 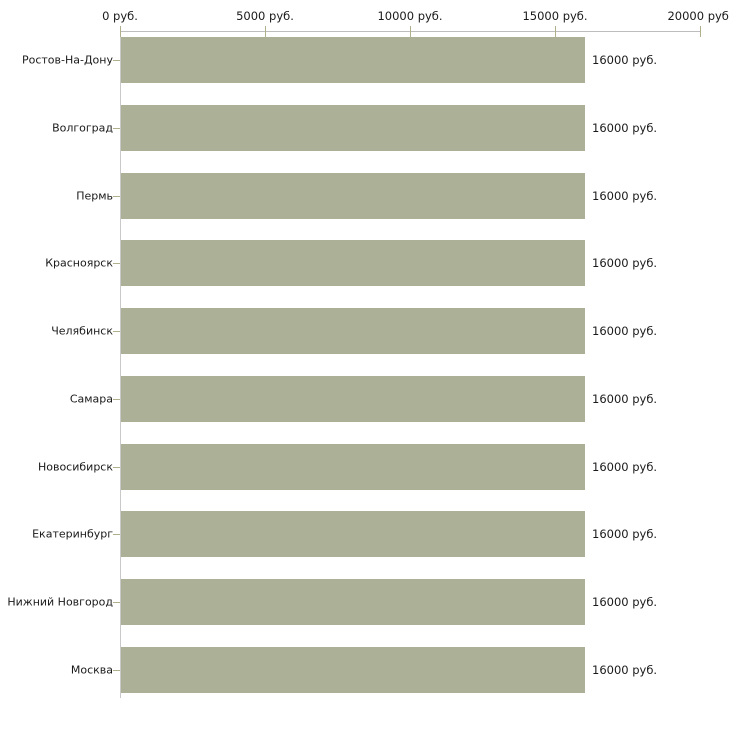 I want to click on x-tick-label: 20000 руб., so click(x=698, y=16).